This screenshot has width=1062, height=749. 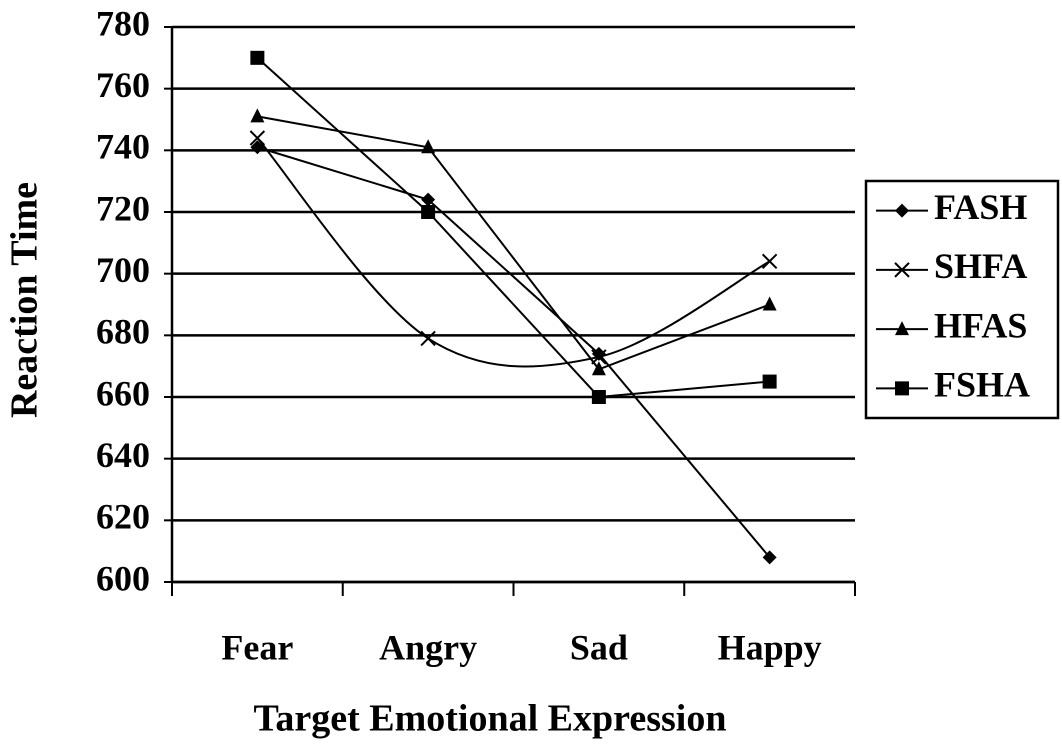 What do you see at coordinates (257, 647) in the screenshot?
I see `x-tick-label: Fear` at bounding box center [257, 647].